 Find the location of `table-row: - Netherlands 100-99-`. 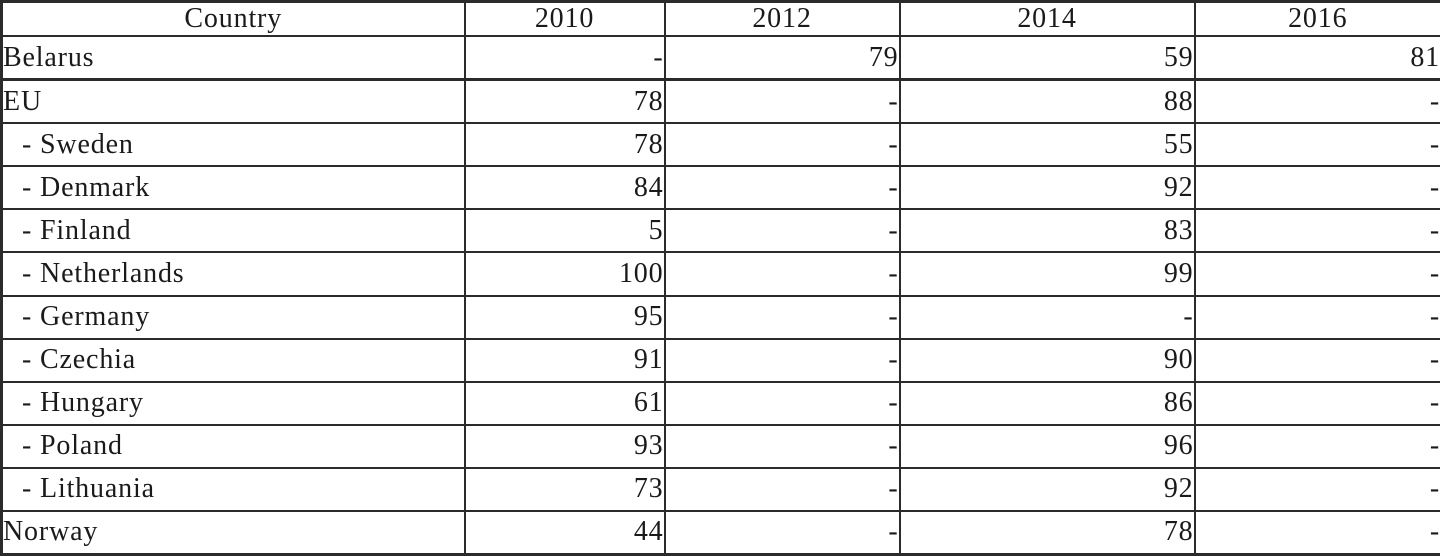

table-row: - Netherlands 100-99- is located at coordinates (720, 274).